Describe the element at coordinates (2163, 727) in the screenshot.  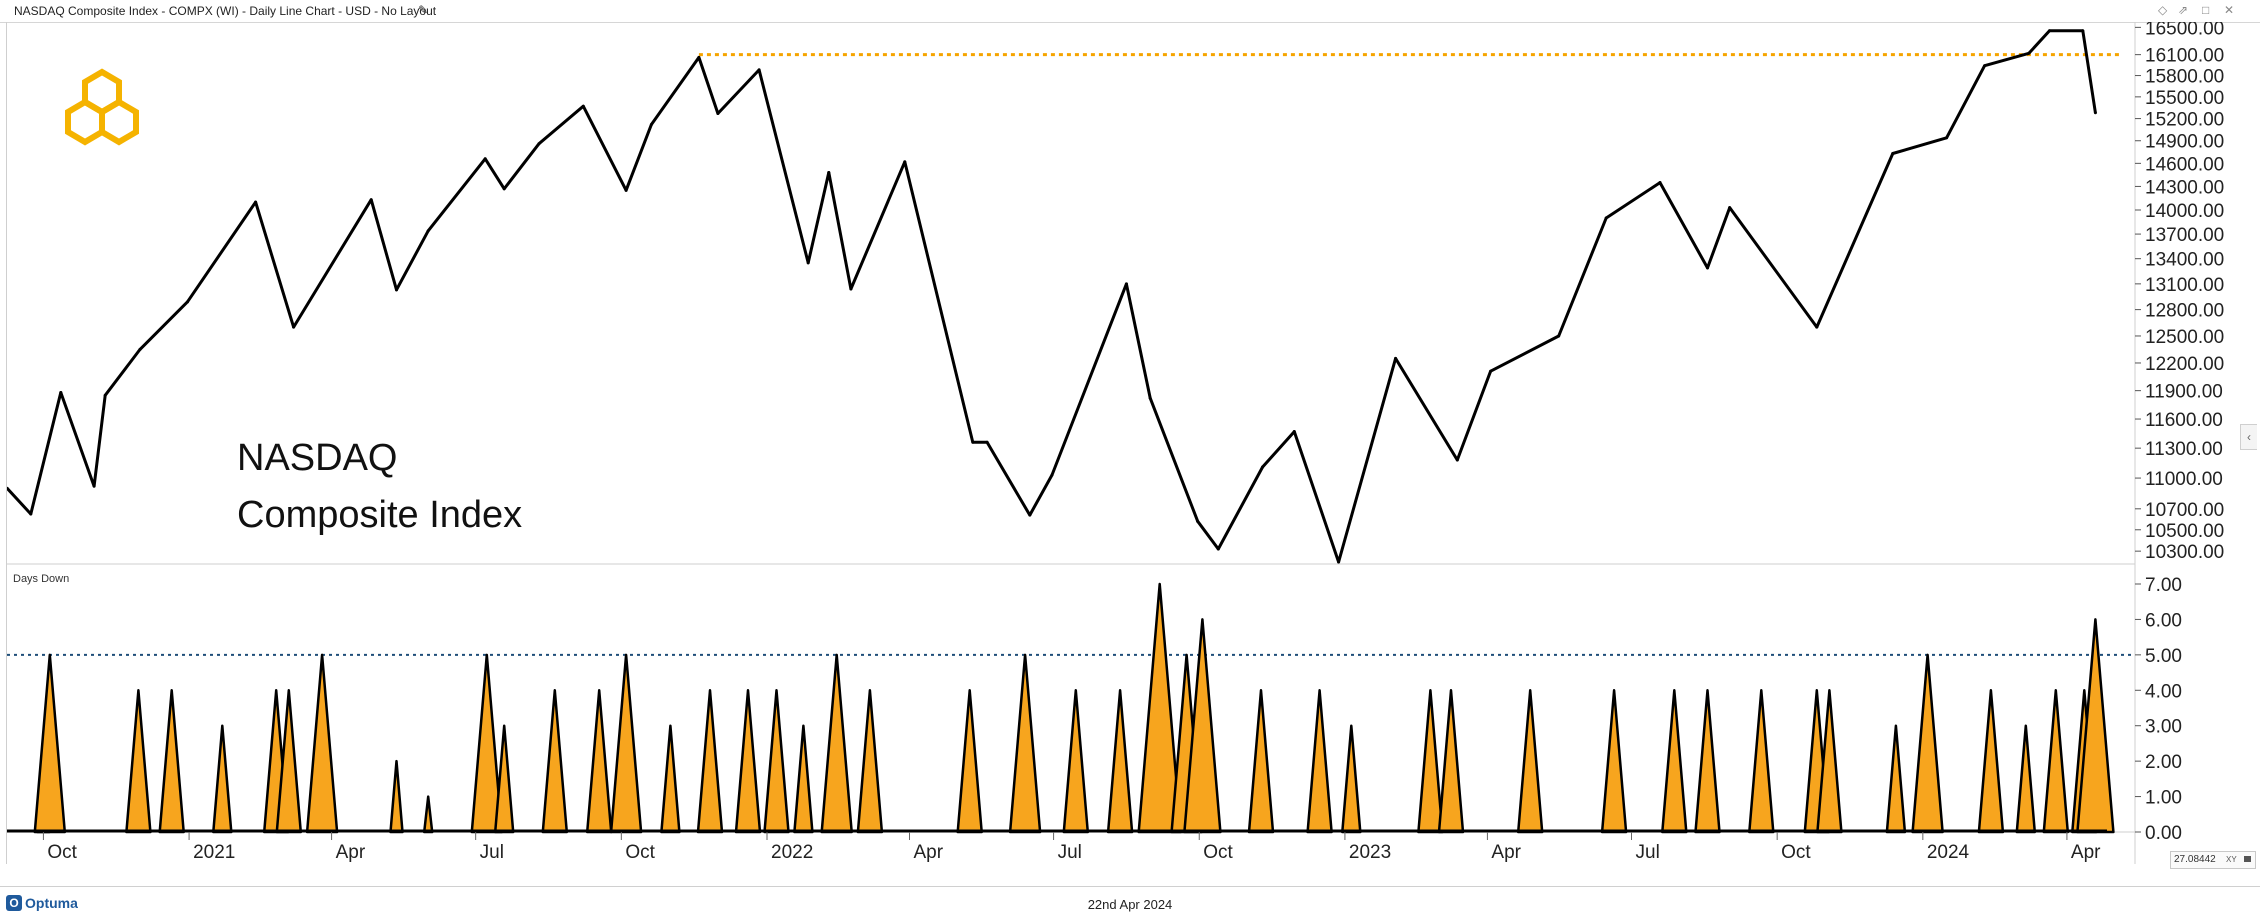
I see `dd-y-tick-label: 3.00` at that location.